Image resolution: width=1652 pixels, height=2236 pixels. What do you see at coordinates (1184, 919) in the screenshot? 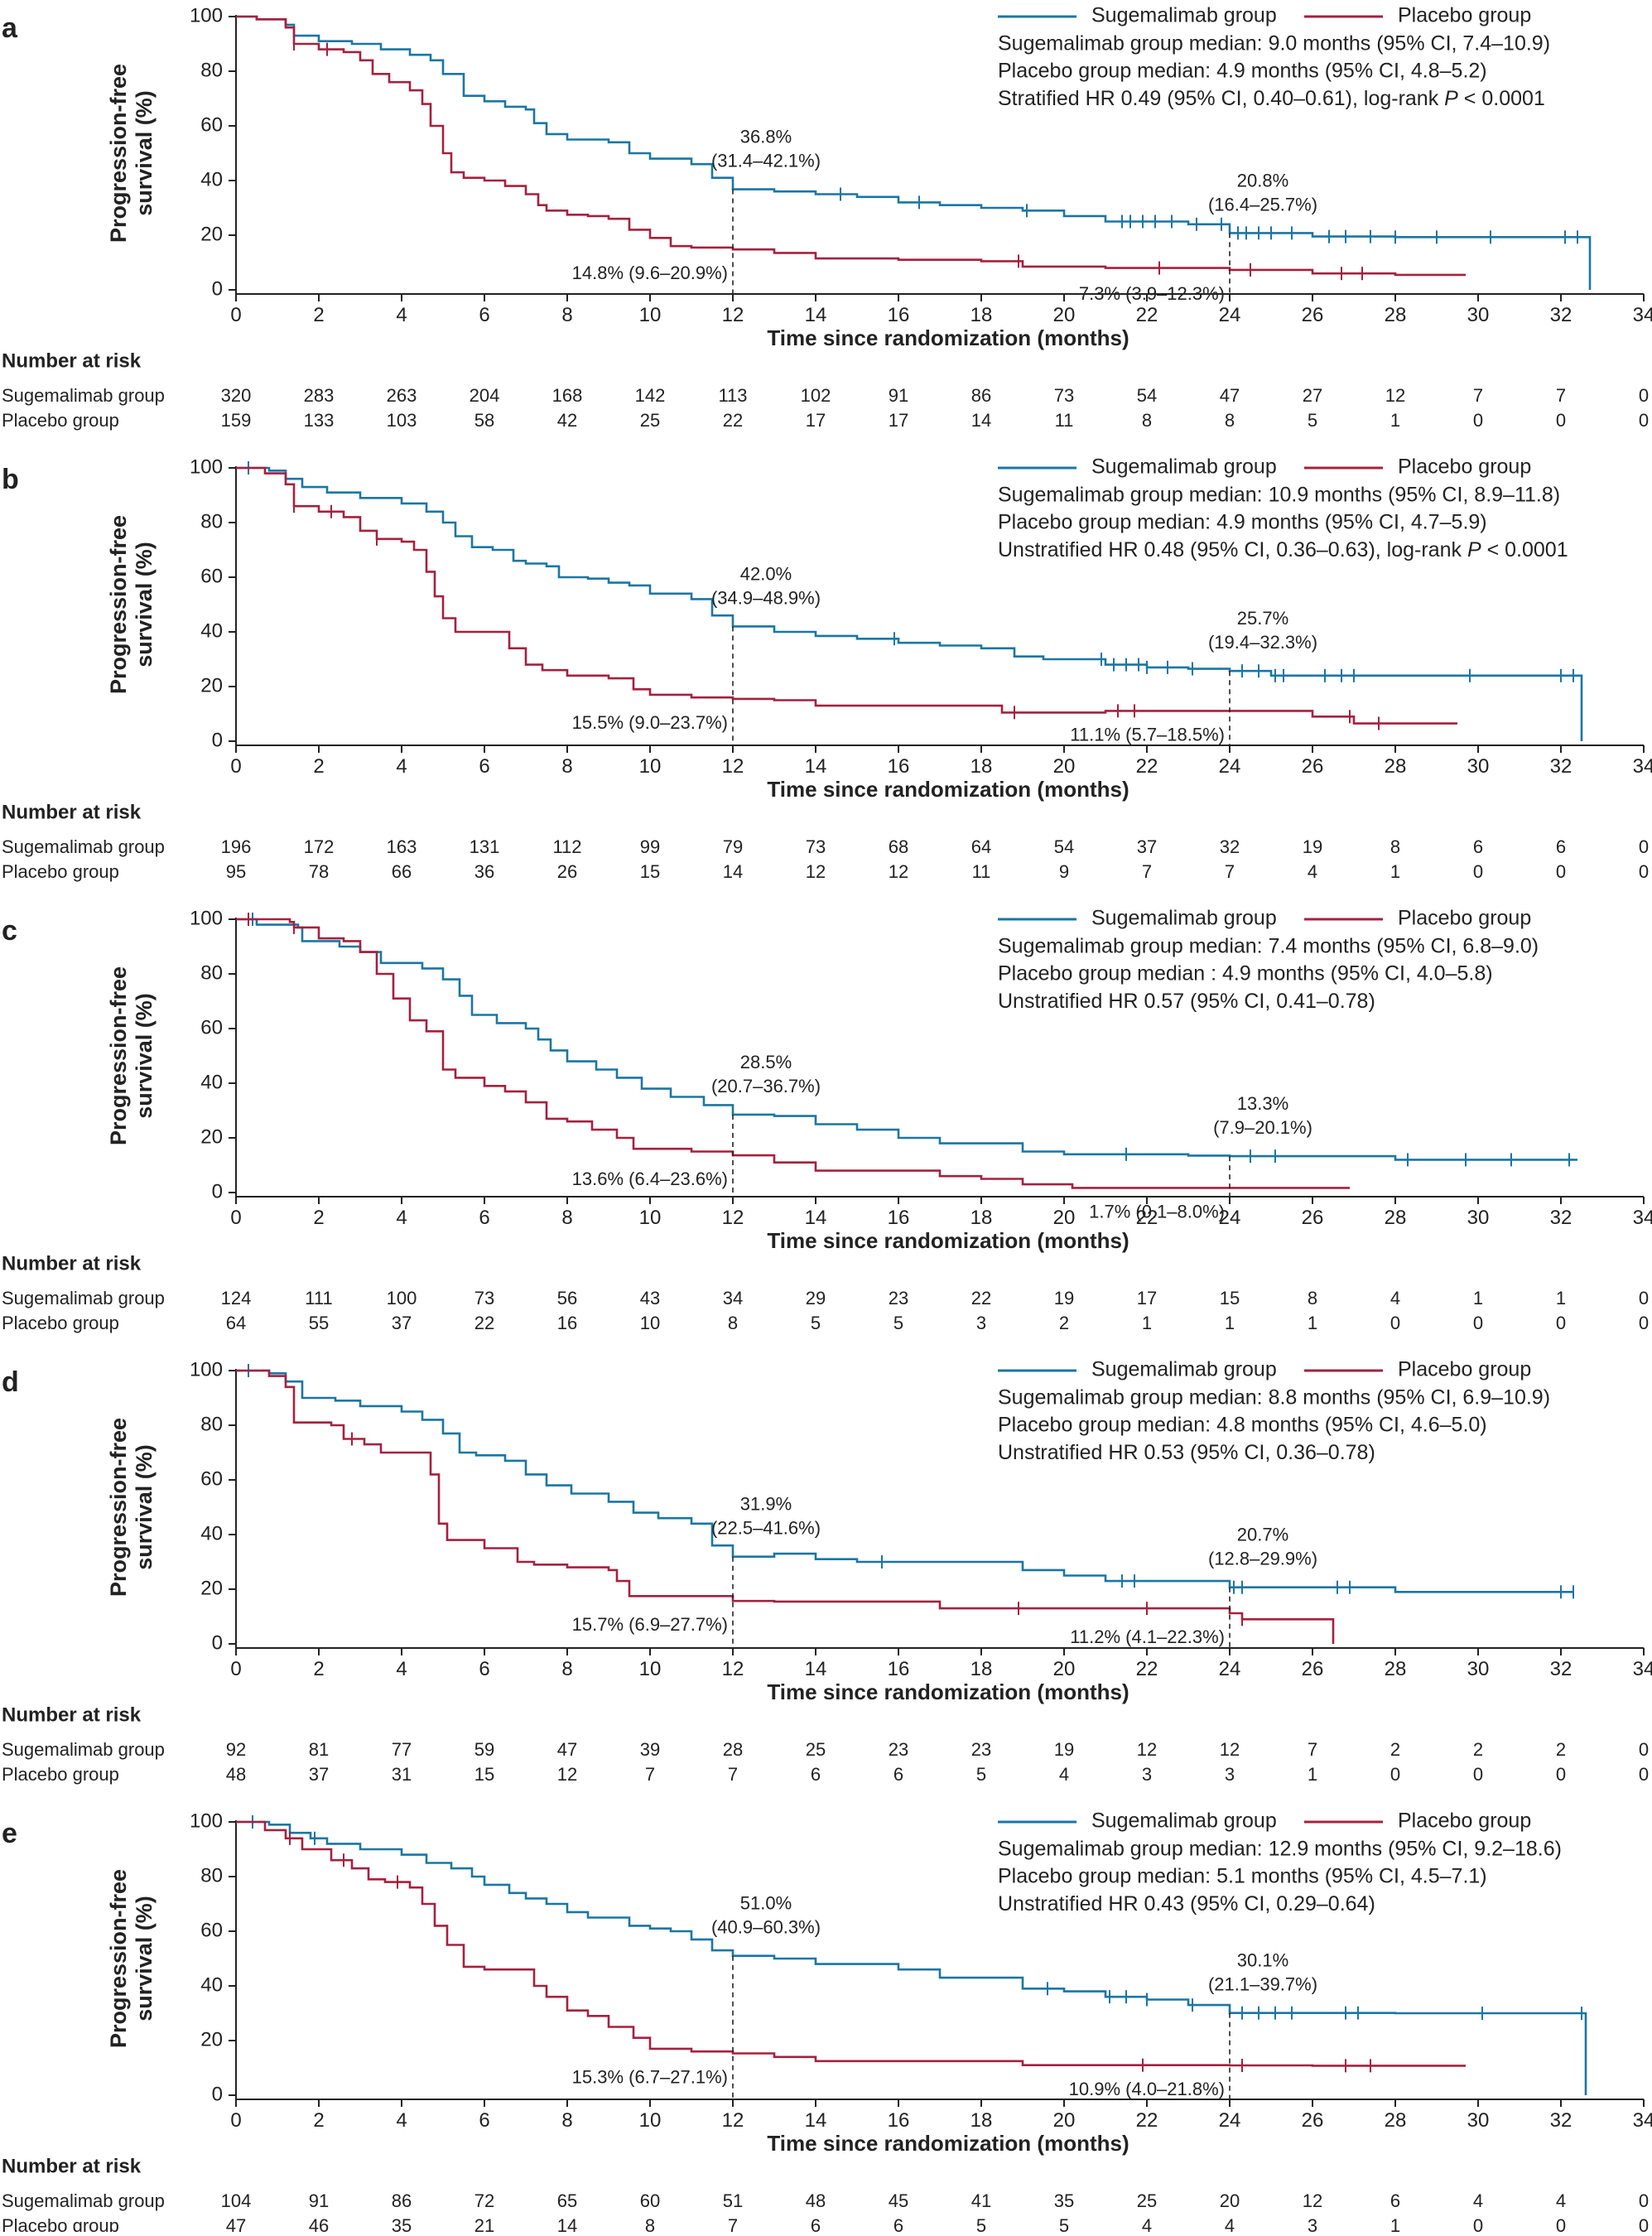
I see `legend-label-sugemalimab: Sugemalimab group` at bounding box center [1184, 919].